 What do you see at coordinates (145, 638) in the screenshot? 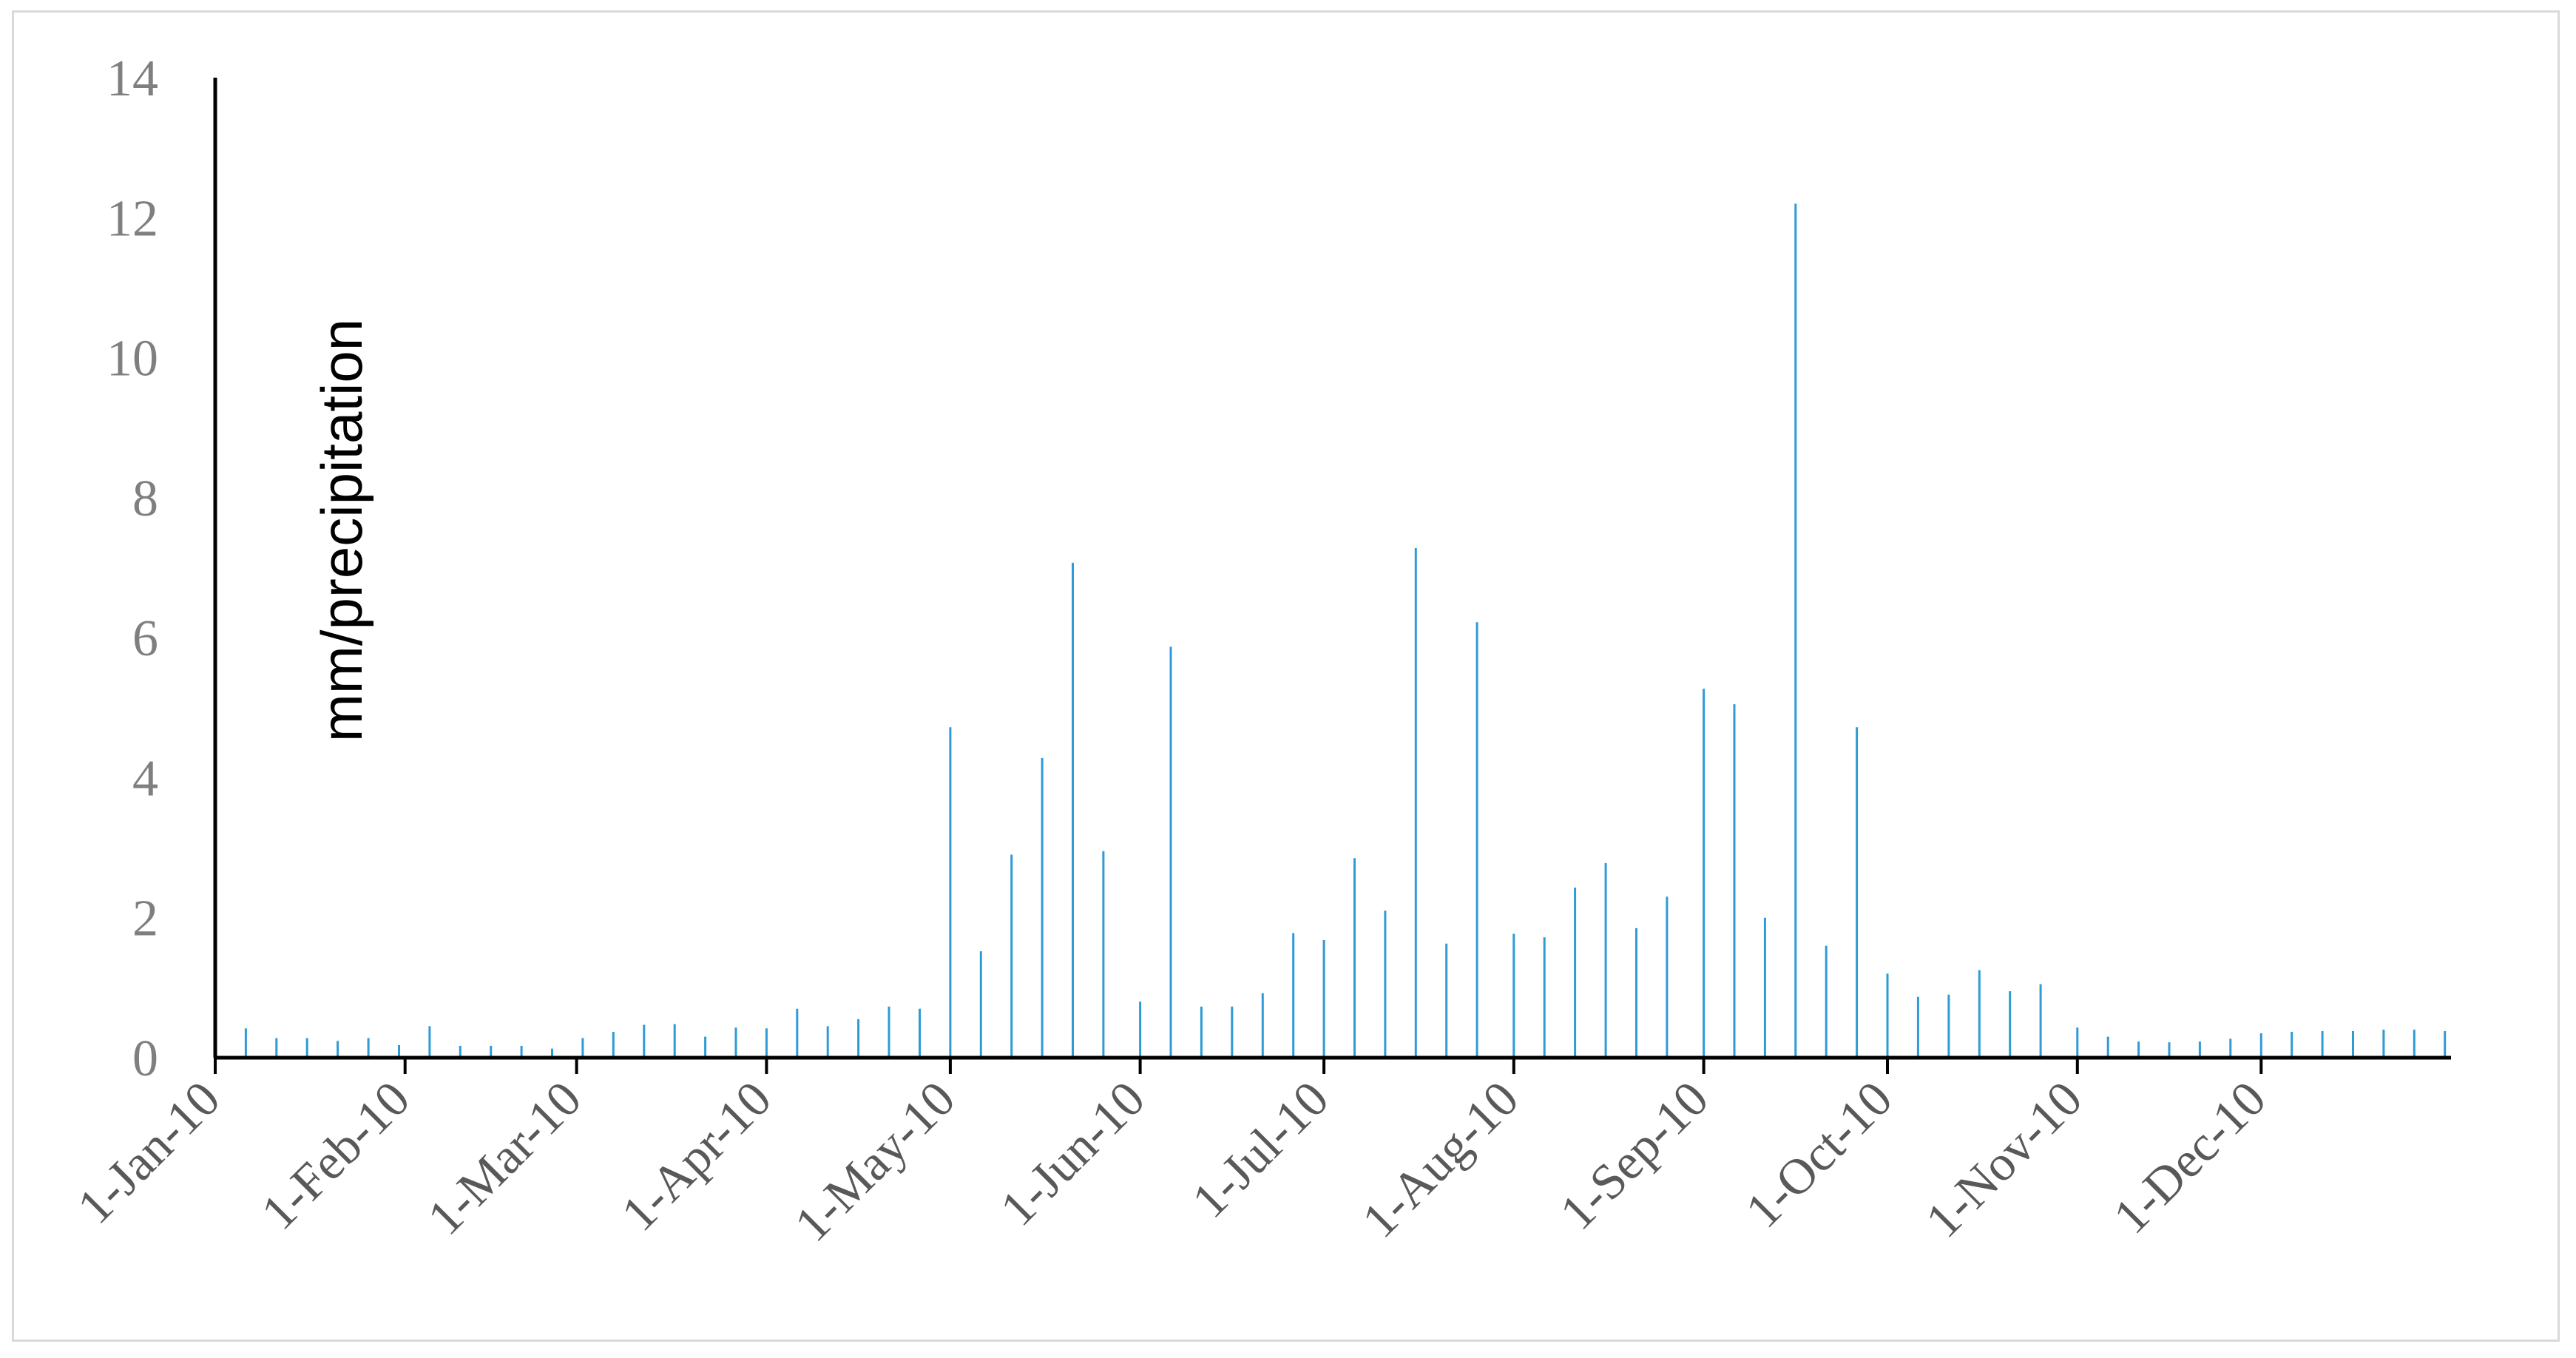
I see `y-tick-label: 6` at bounding box center [145, 638].